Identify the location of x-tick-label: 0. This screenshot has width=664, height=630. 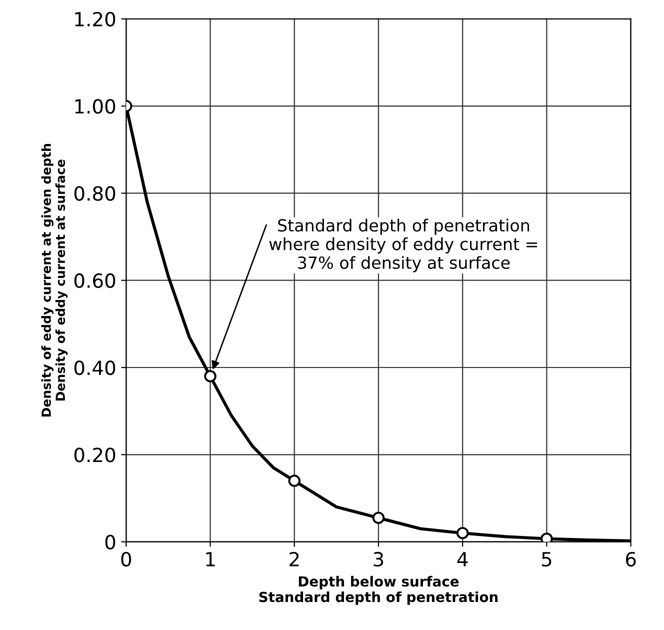
(126, 559).